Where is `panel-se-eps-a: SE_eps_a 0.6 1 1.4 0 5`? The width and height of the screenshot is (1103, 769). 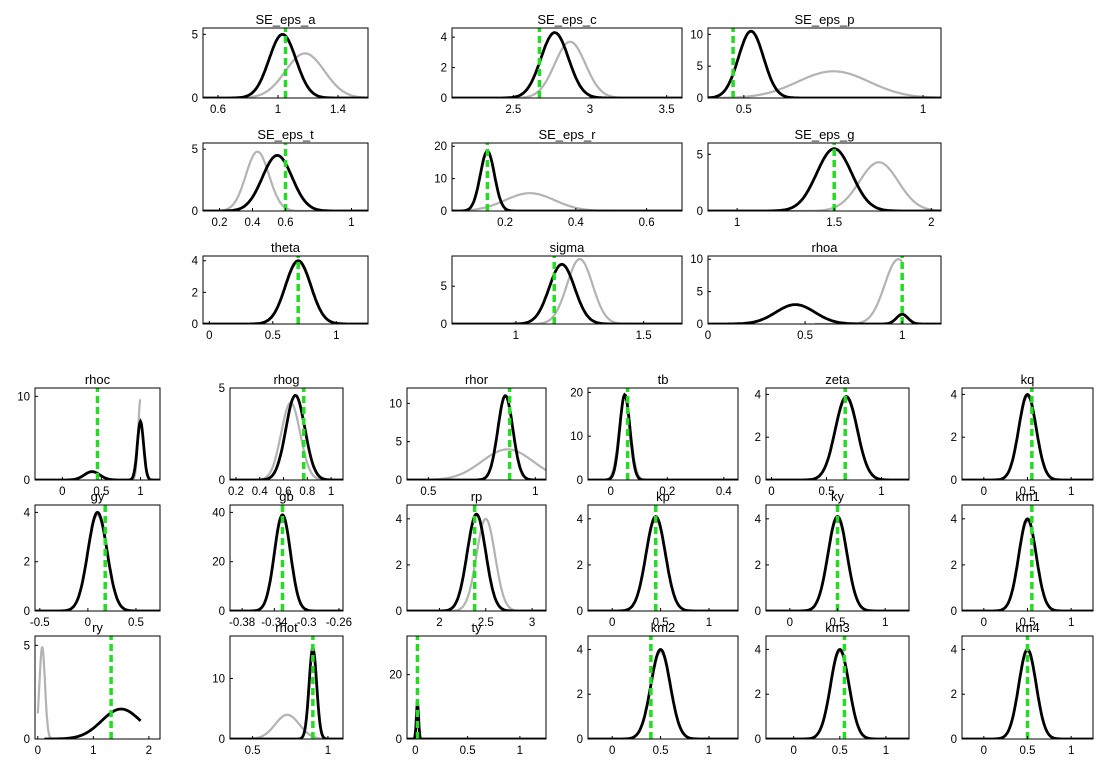
panel-se-eps-a: SE_eps_a 0.6 1 1.4 0 5 is located at coordinates (280, 64).